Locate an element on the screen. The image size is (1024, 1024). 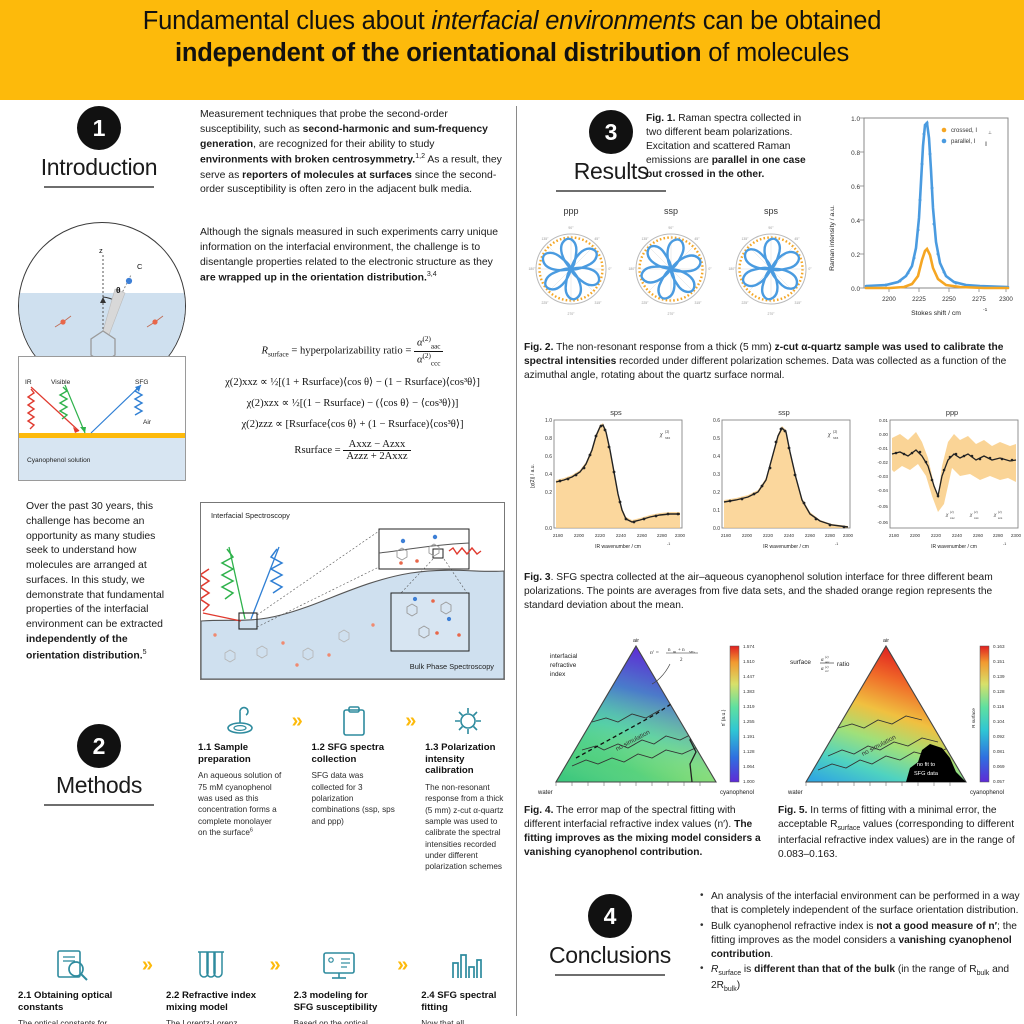
conclusion-3-text-c: (in the range of R is located at coordinates (936, 970).